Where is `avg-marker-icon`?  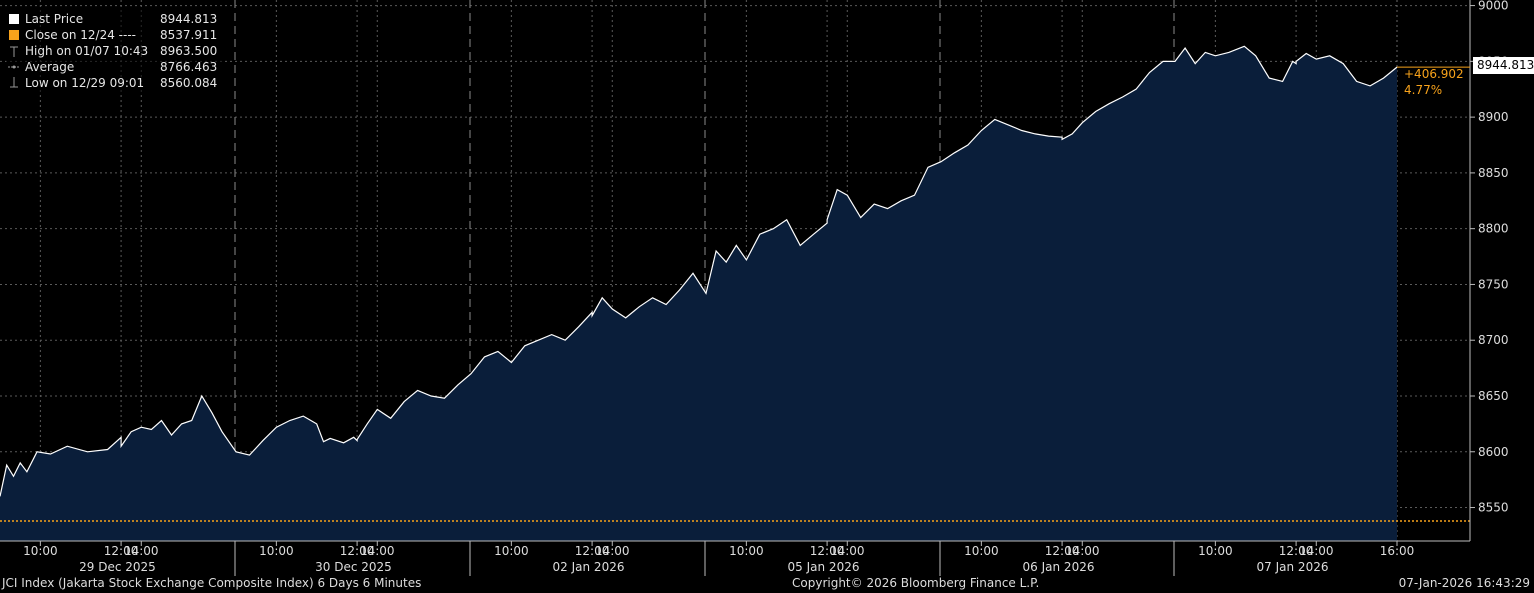
avg-marker-icon is located at coordinates (14, 67).